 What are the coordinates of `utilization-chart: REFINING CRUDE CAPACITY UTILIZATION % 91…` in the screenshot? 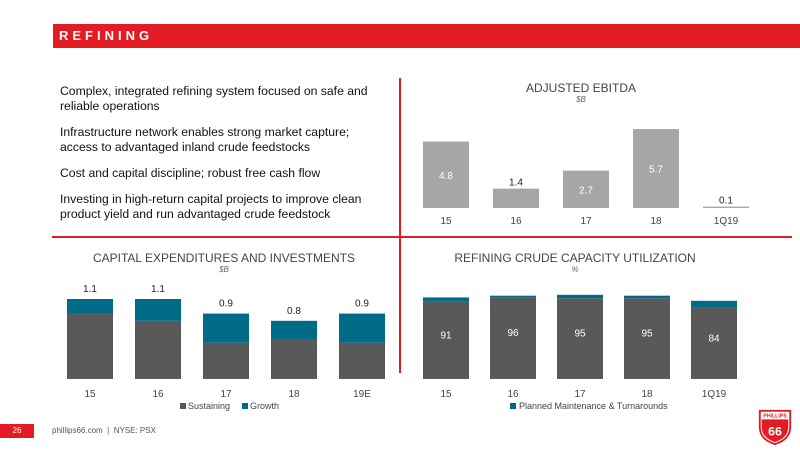 It's located at (580, 331).